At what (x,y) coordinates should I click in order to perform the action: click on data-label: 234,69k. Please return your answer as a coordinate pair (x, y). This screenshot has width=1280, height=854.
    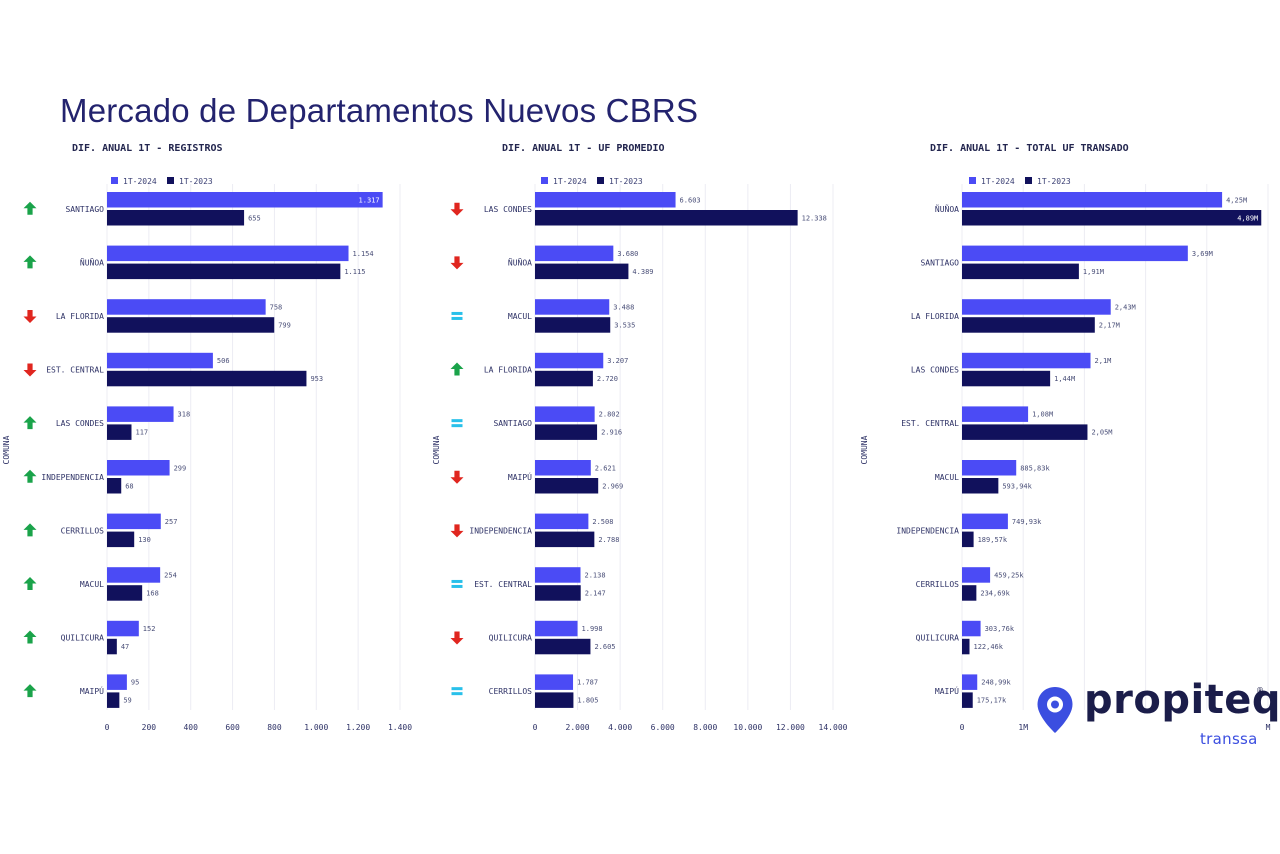
    Looking at the image, I should click on (995, 593).